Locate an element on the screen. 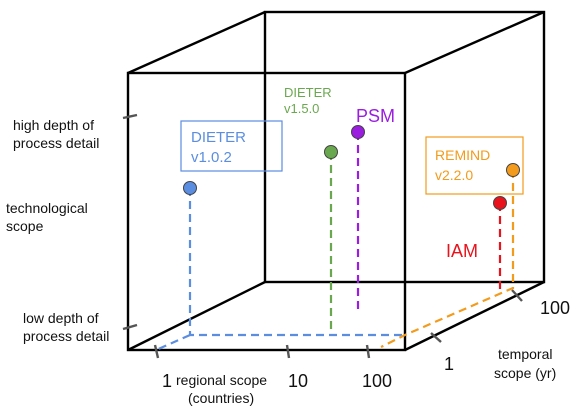 This screenshot has height=413, width=574. iam-label: IAM is located at coordinates (462, 251).